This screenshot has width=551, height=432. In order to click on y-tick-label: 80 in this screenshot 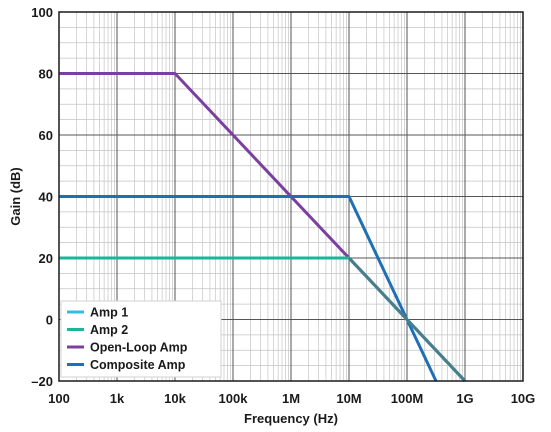, I will do `click(46, 74)`.